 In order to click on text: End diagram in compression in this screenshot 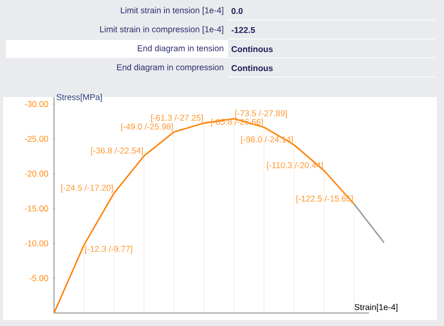, I will do `click(170, 68)`.